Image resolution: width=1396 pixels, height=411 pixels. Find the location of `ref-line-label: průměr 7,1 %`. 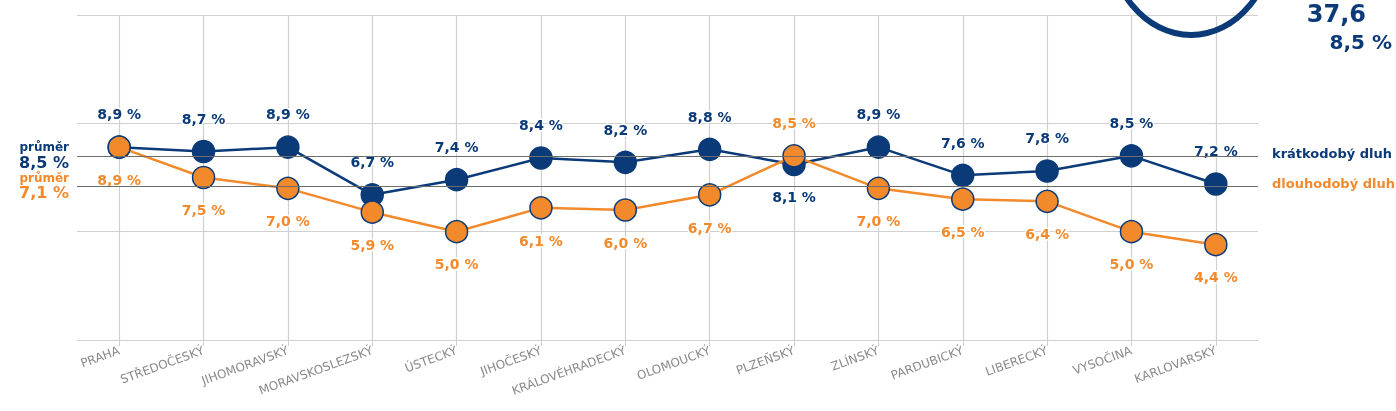

ref-line-label: průměr 7,1 % is located at coordinates (44, 186).